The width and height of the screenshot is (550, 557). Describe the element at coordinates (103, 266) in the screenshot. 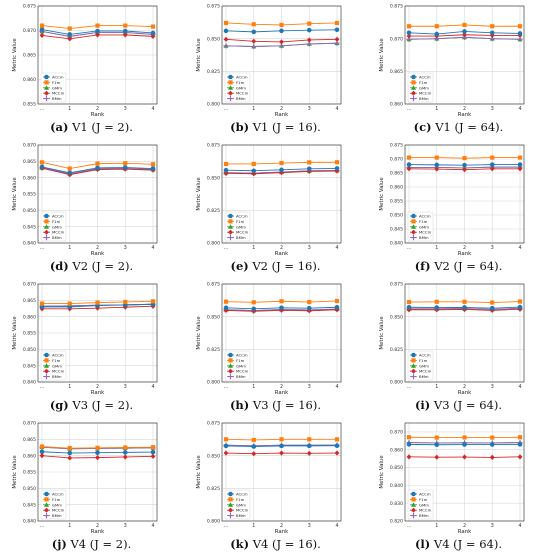

I see `caption-text: V2 (J = 2).` at that location.